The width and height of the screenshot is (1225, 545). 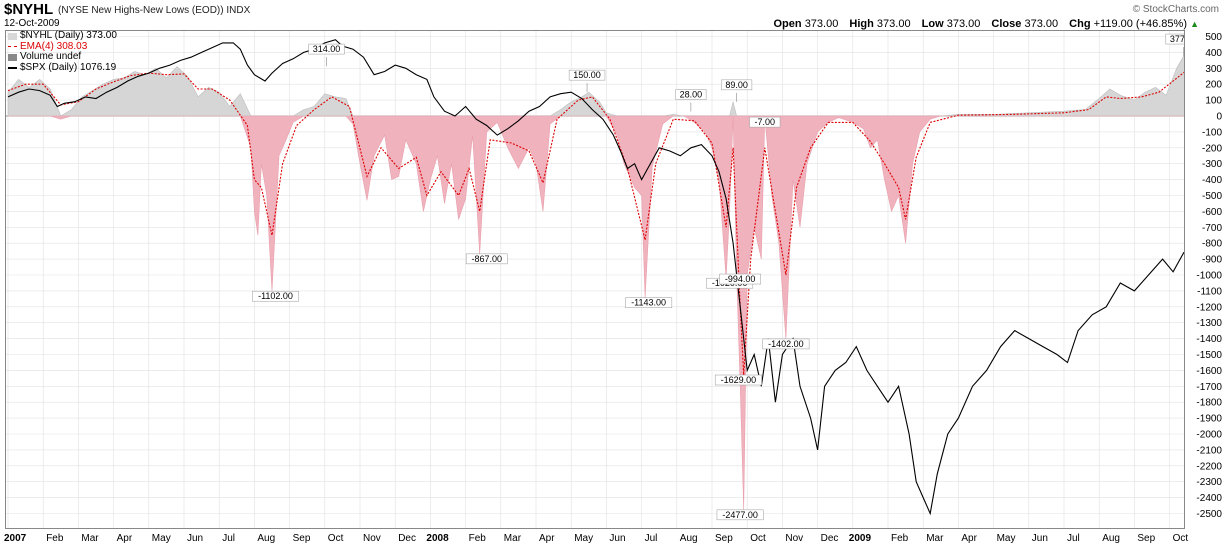 I want to click on annotation-label: -1629.00, so click(x=739, y=380).